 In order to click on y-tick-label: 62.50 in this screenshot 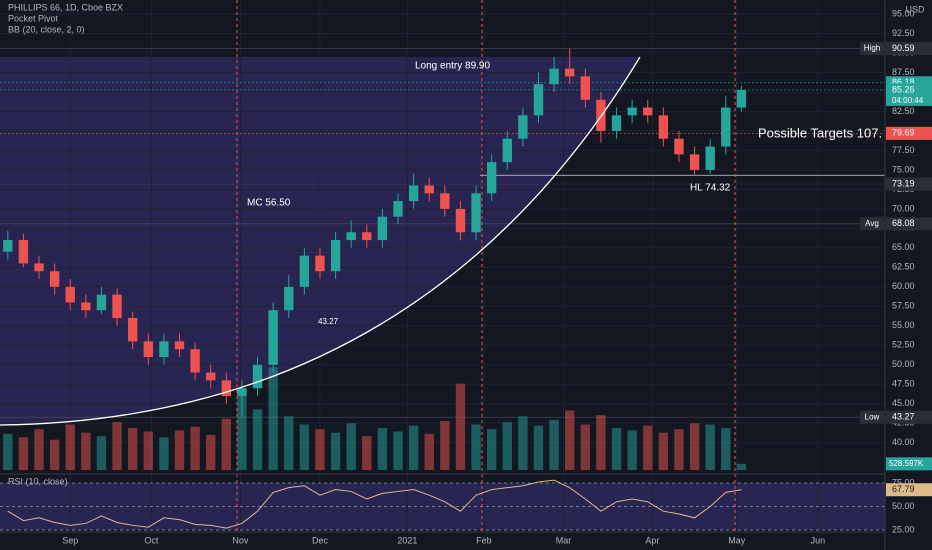, I will do `click(903, 267)`.